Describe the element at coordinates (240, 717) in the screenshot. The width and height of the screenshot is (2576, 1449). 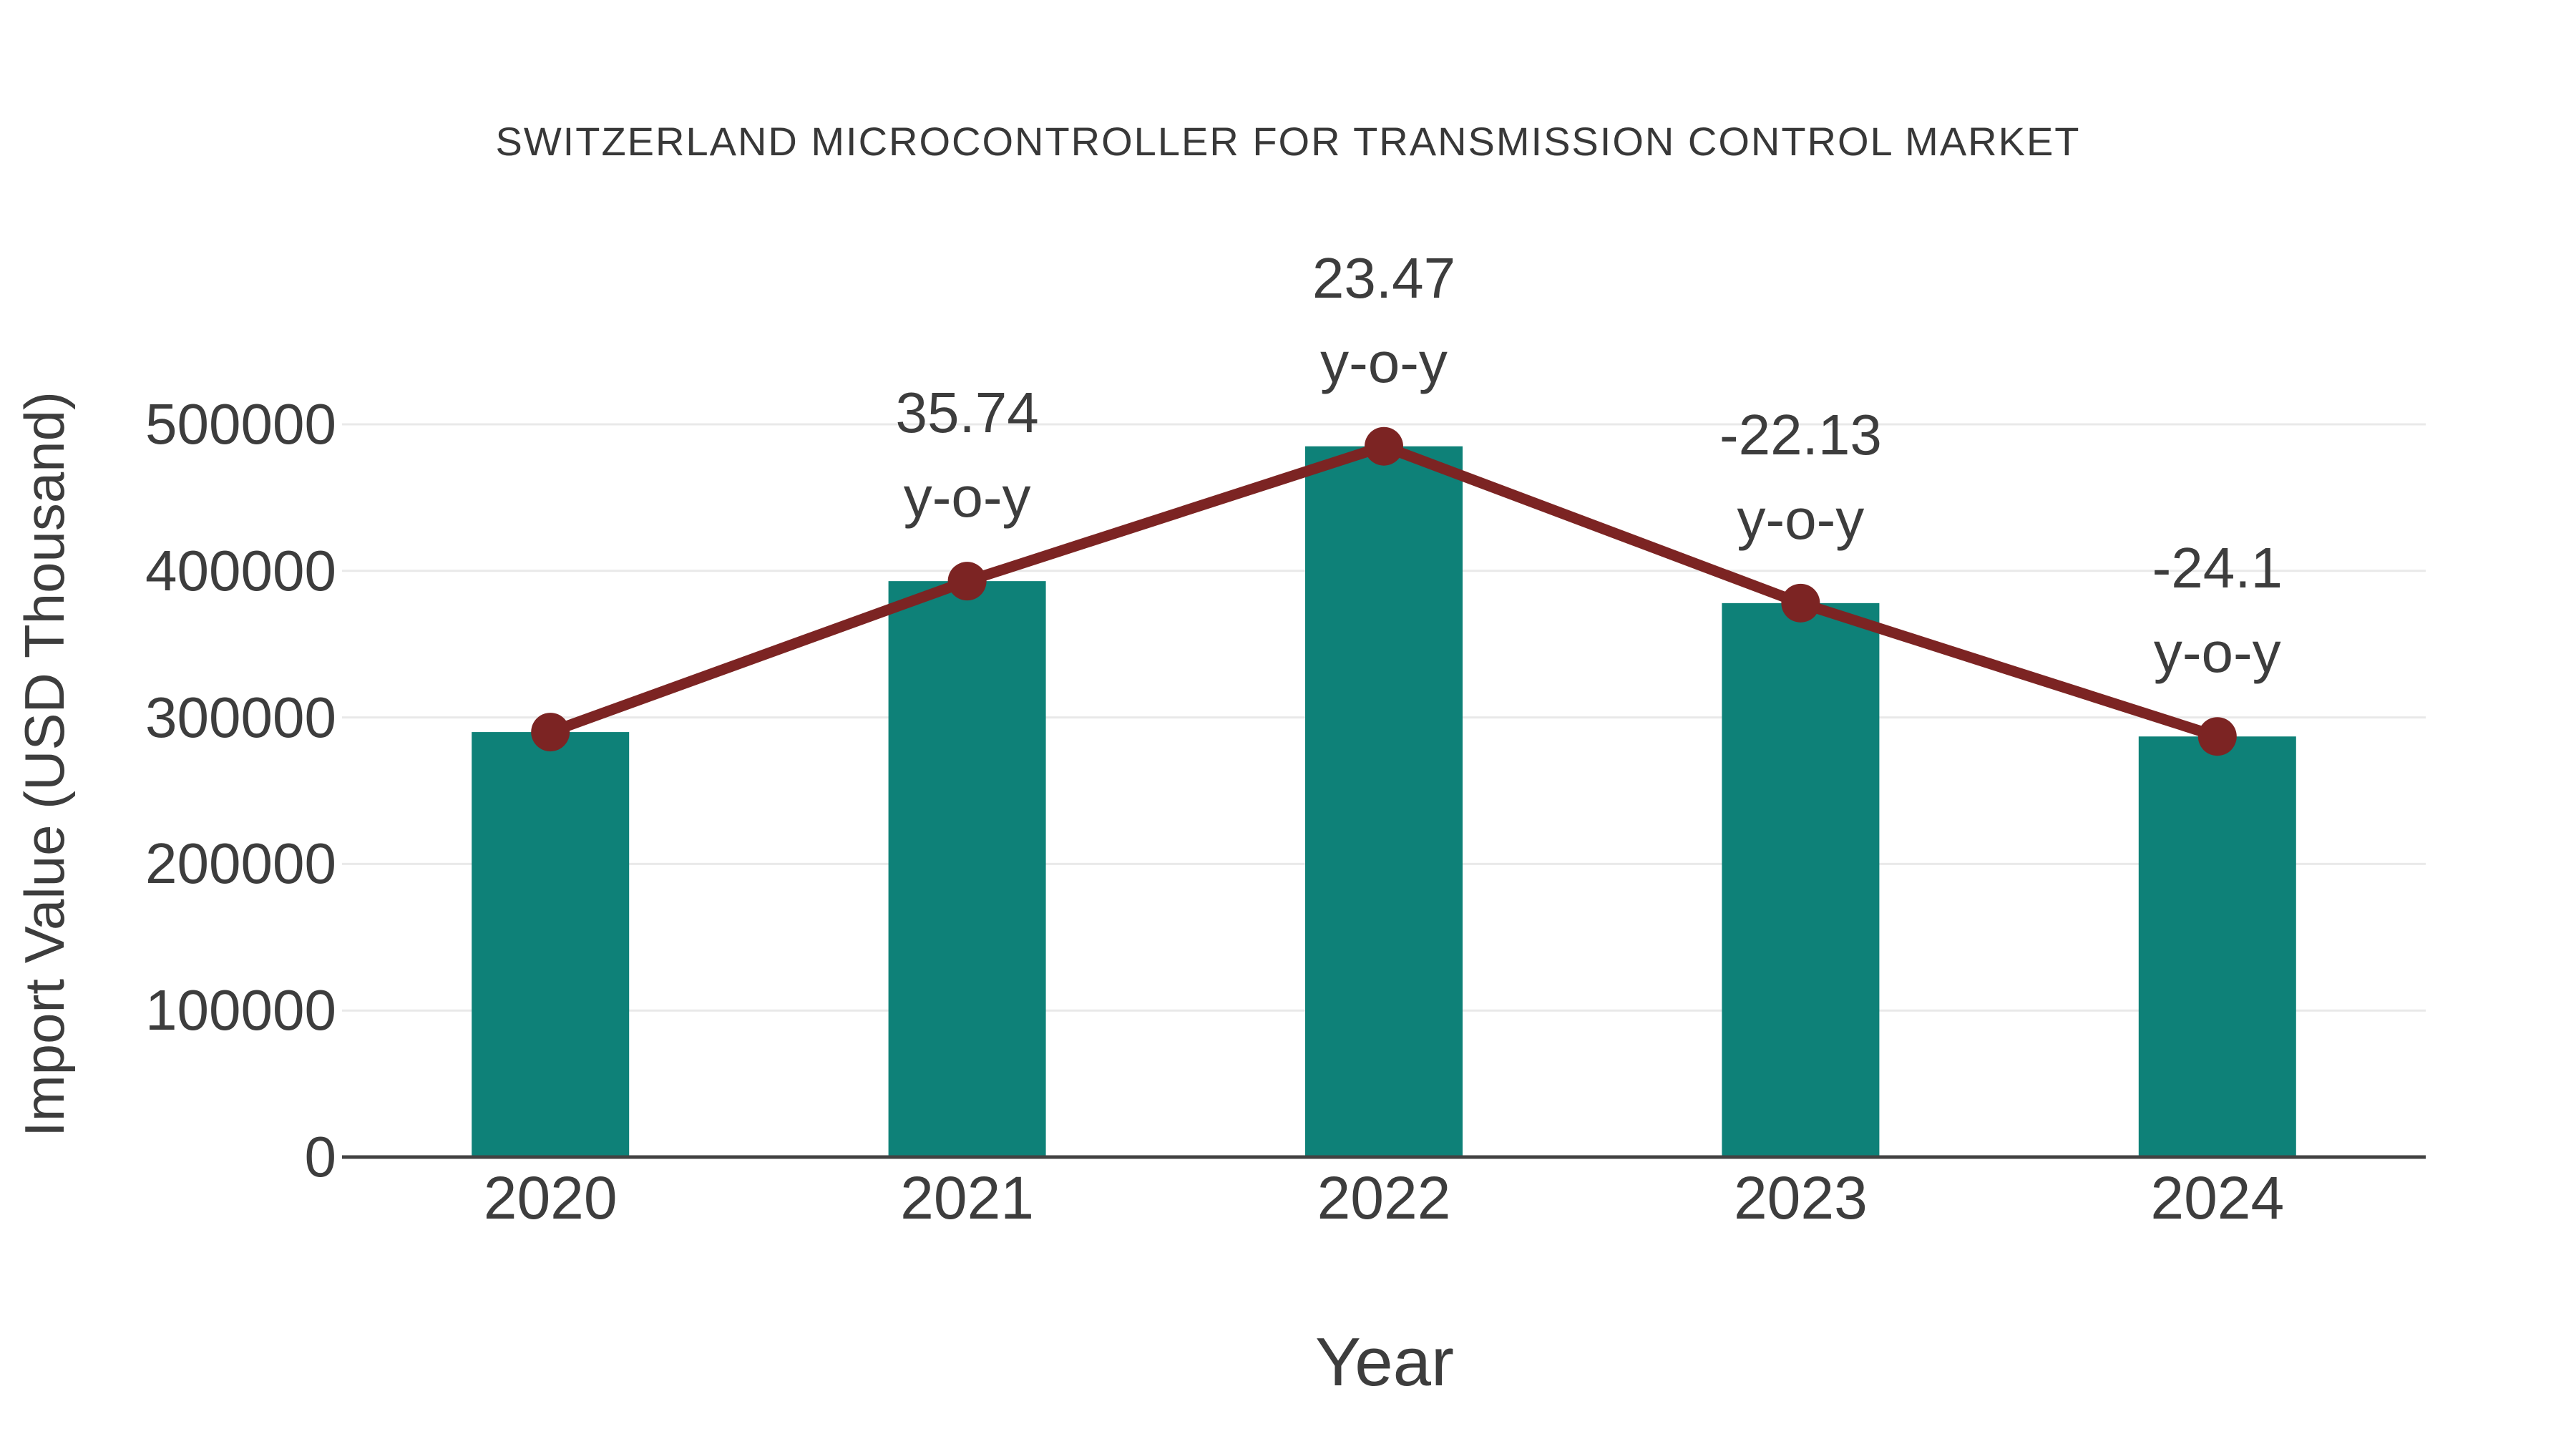
I see `y-tick-label-300000: 300000` at that location.